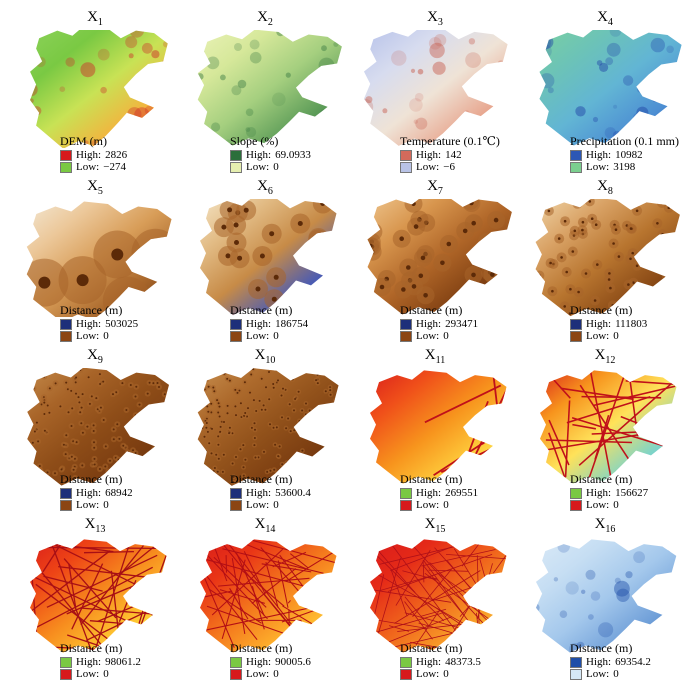 The height and width of the screenshot is (691, 700). What do you see at coordinates (456, 167) in the screenshot?
I see `legend-low-row: Low: −6` at bounding box center [456, 167].